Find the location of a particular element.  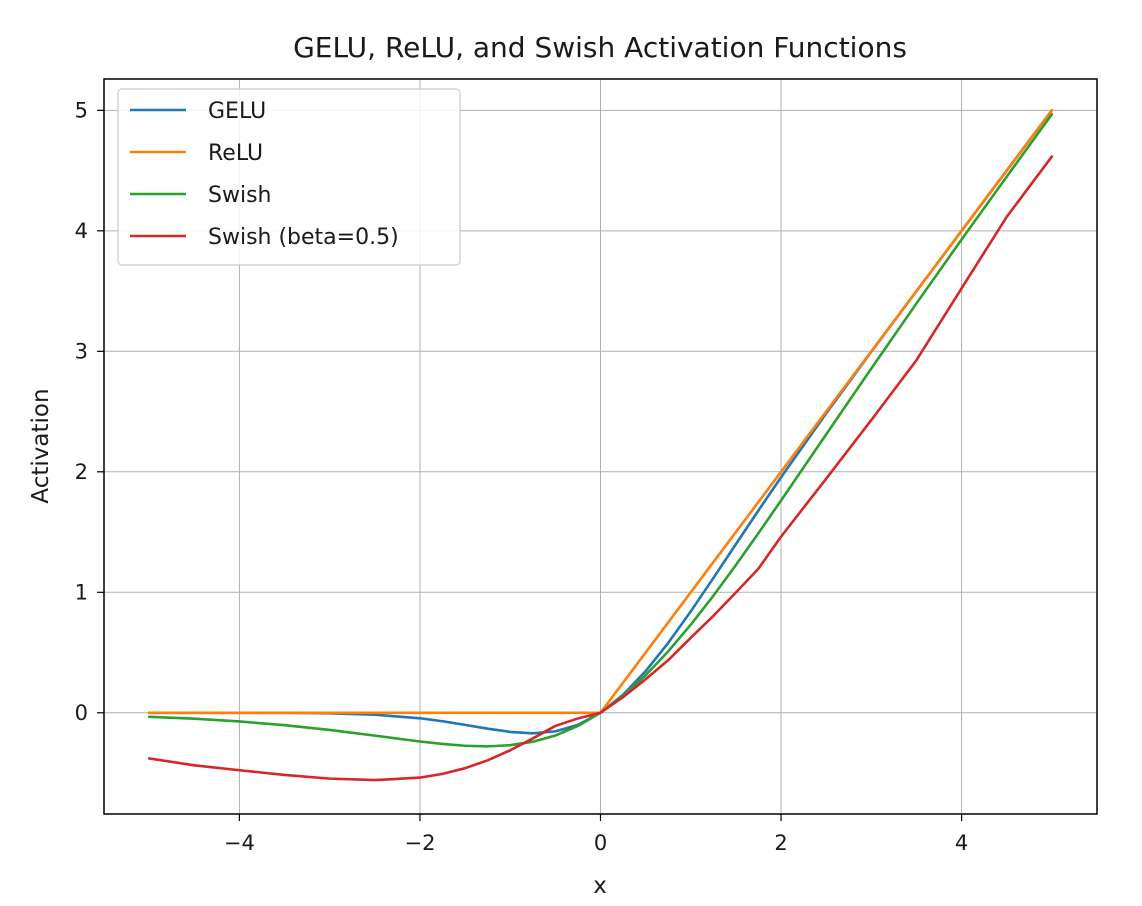

y-axis-ticks: 0 1 2 3 4 5 is located at coordinates (89, 411).